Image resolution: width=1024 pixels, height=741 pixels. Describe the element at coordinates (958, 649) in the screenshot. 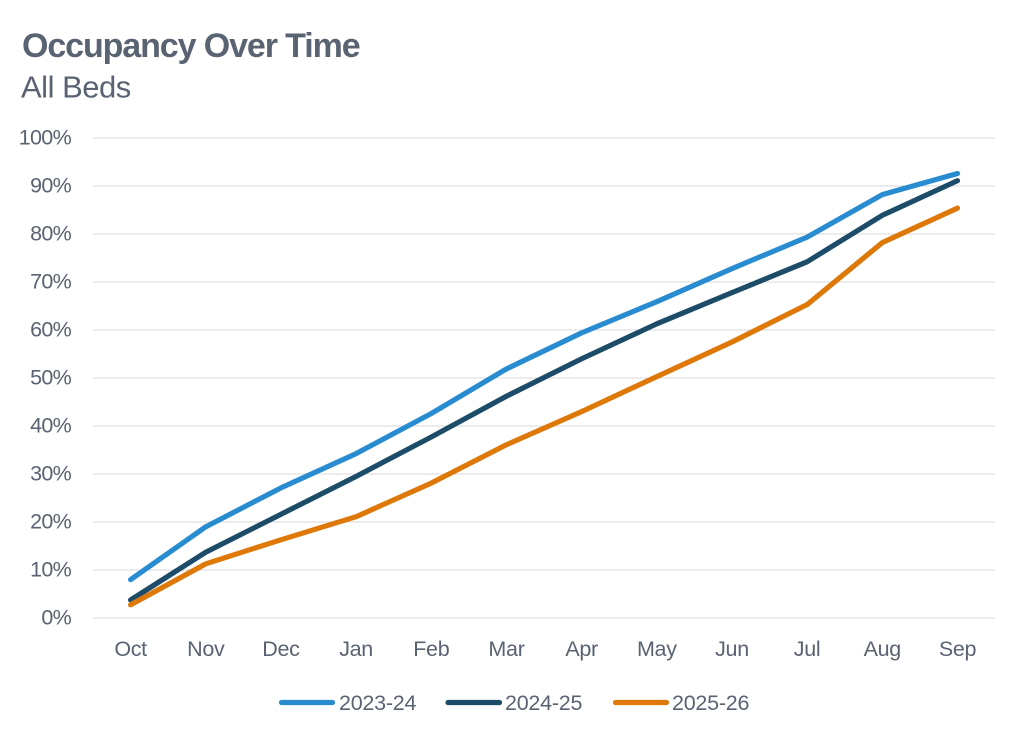

I see `svg-text: Sep` at that location.